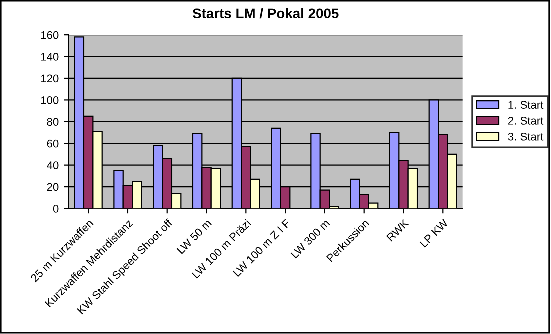 The width and height of the screenshot is (551, 334). I want to click on y-tick-label: 80, so click(53, 122).